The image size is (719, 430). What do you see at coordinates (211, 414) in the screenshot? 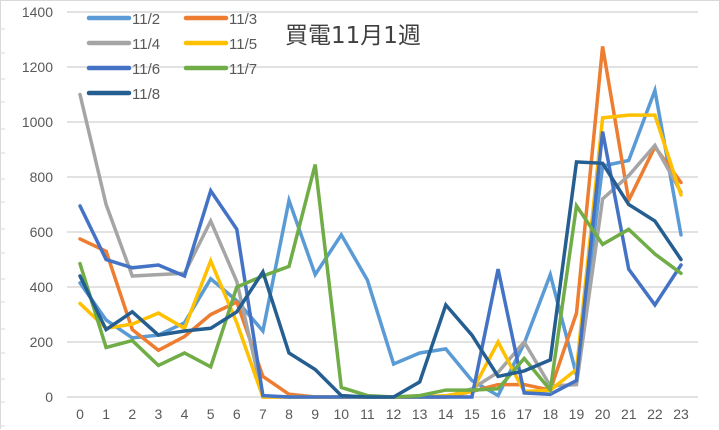
I see `x-tick-label: 5` at bounding box center [211, 414].